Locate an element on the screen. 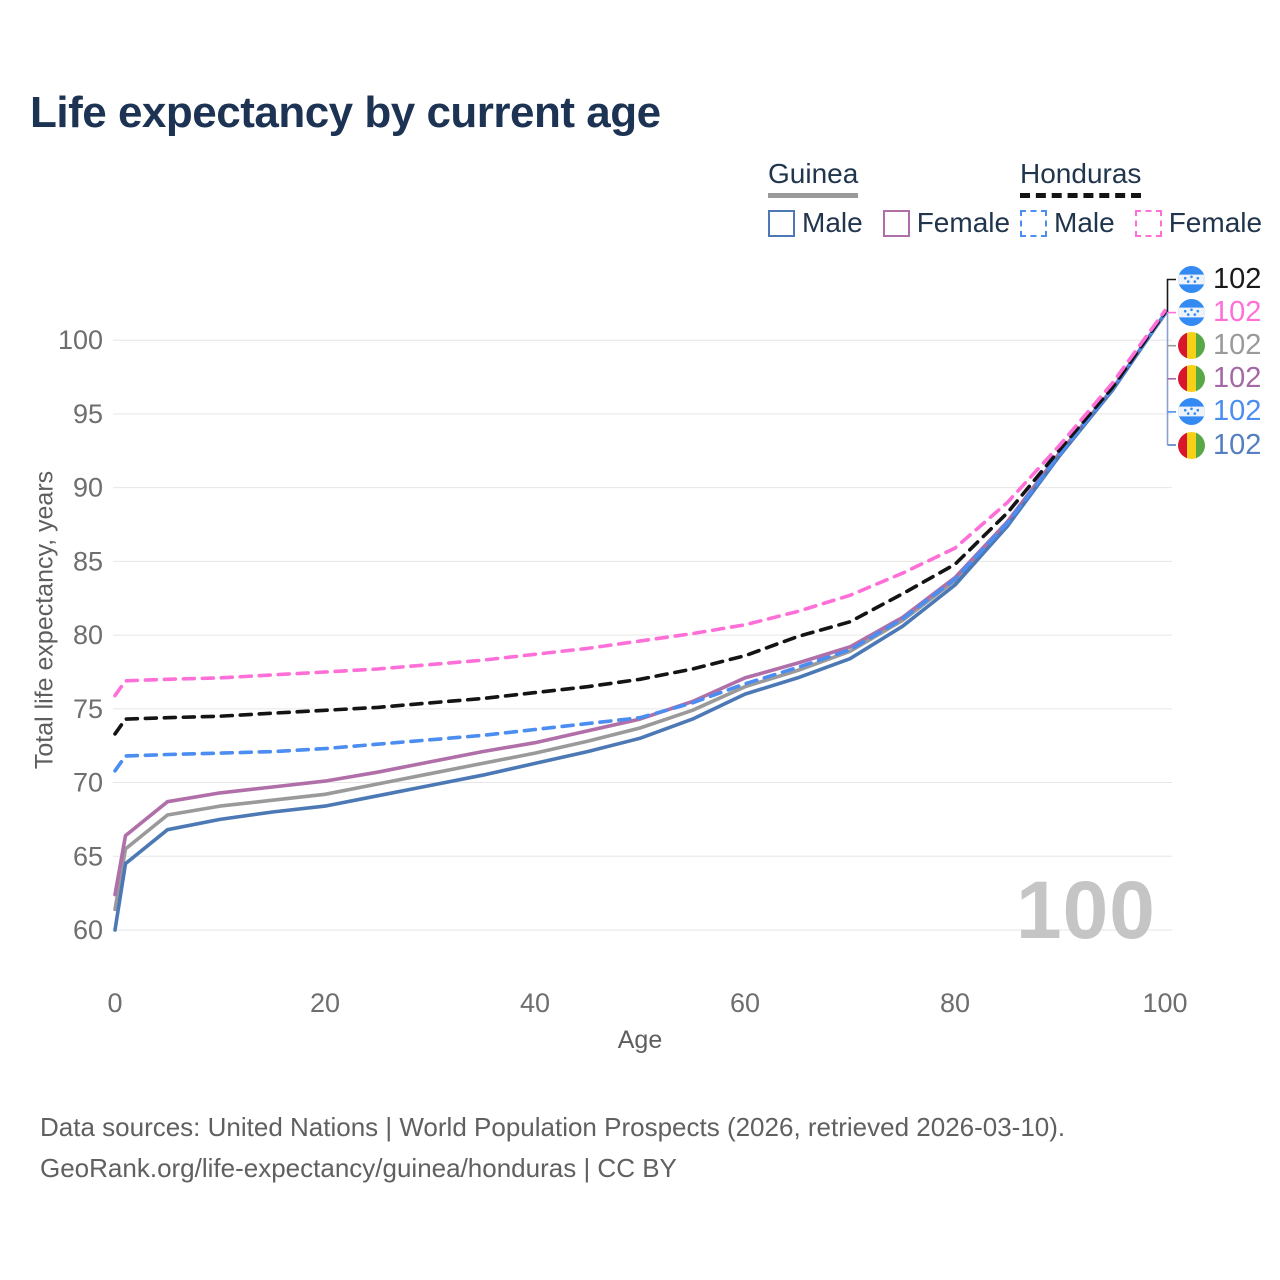 The width and height of the screenshot is (1280, 1280). age-watermark: 100 is located at coordinates (1086, 910).